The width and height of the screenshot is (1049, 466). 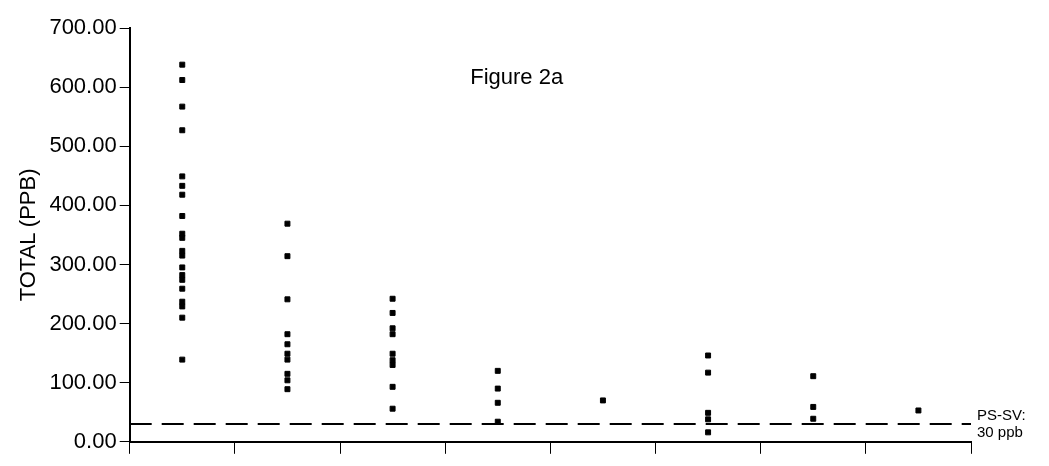 I want to click on y-tick-label: 500.00, so click(x=83, y=145).